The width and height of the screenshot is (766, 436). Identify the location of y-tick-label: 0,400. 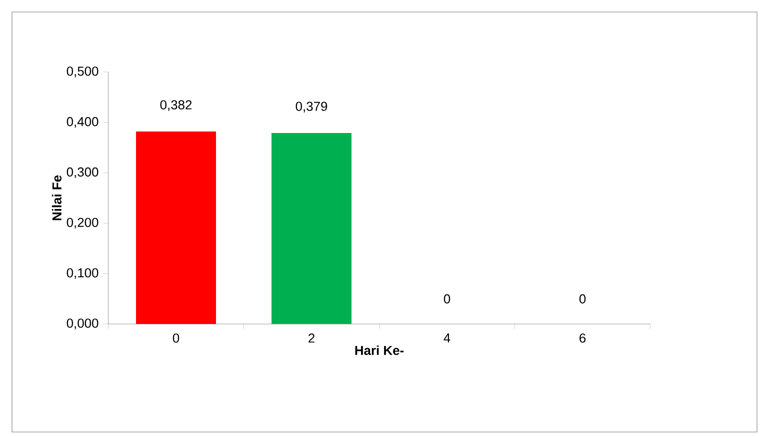
(82, 122).